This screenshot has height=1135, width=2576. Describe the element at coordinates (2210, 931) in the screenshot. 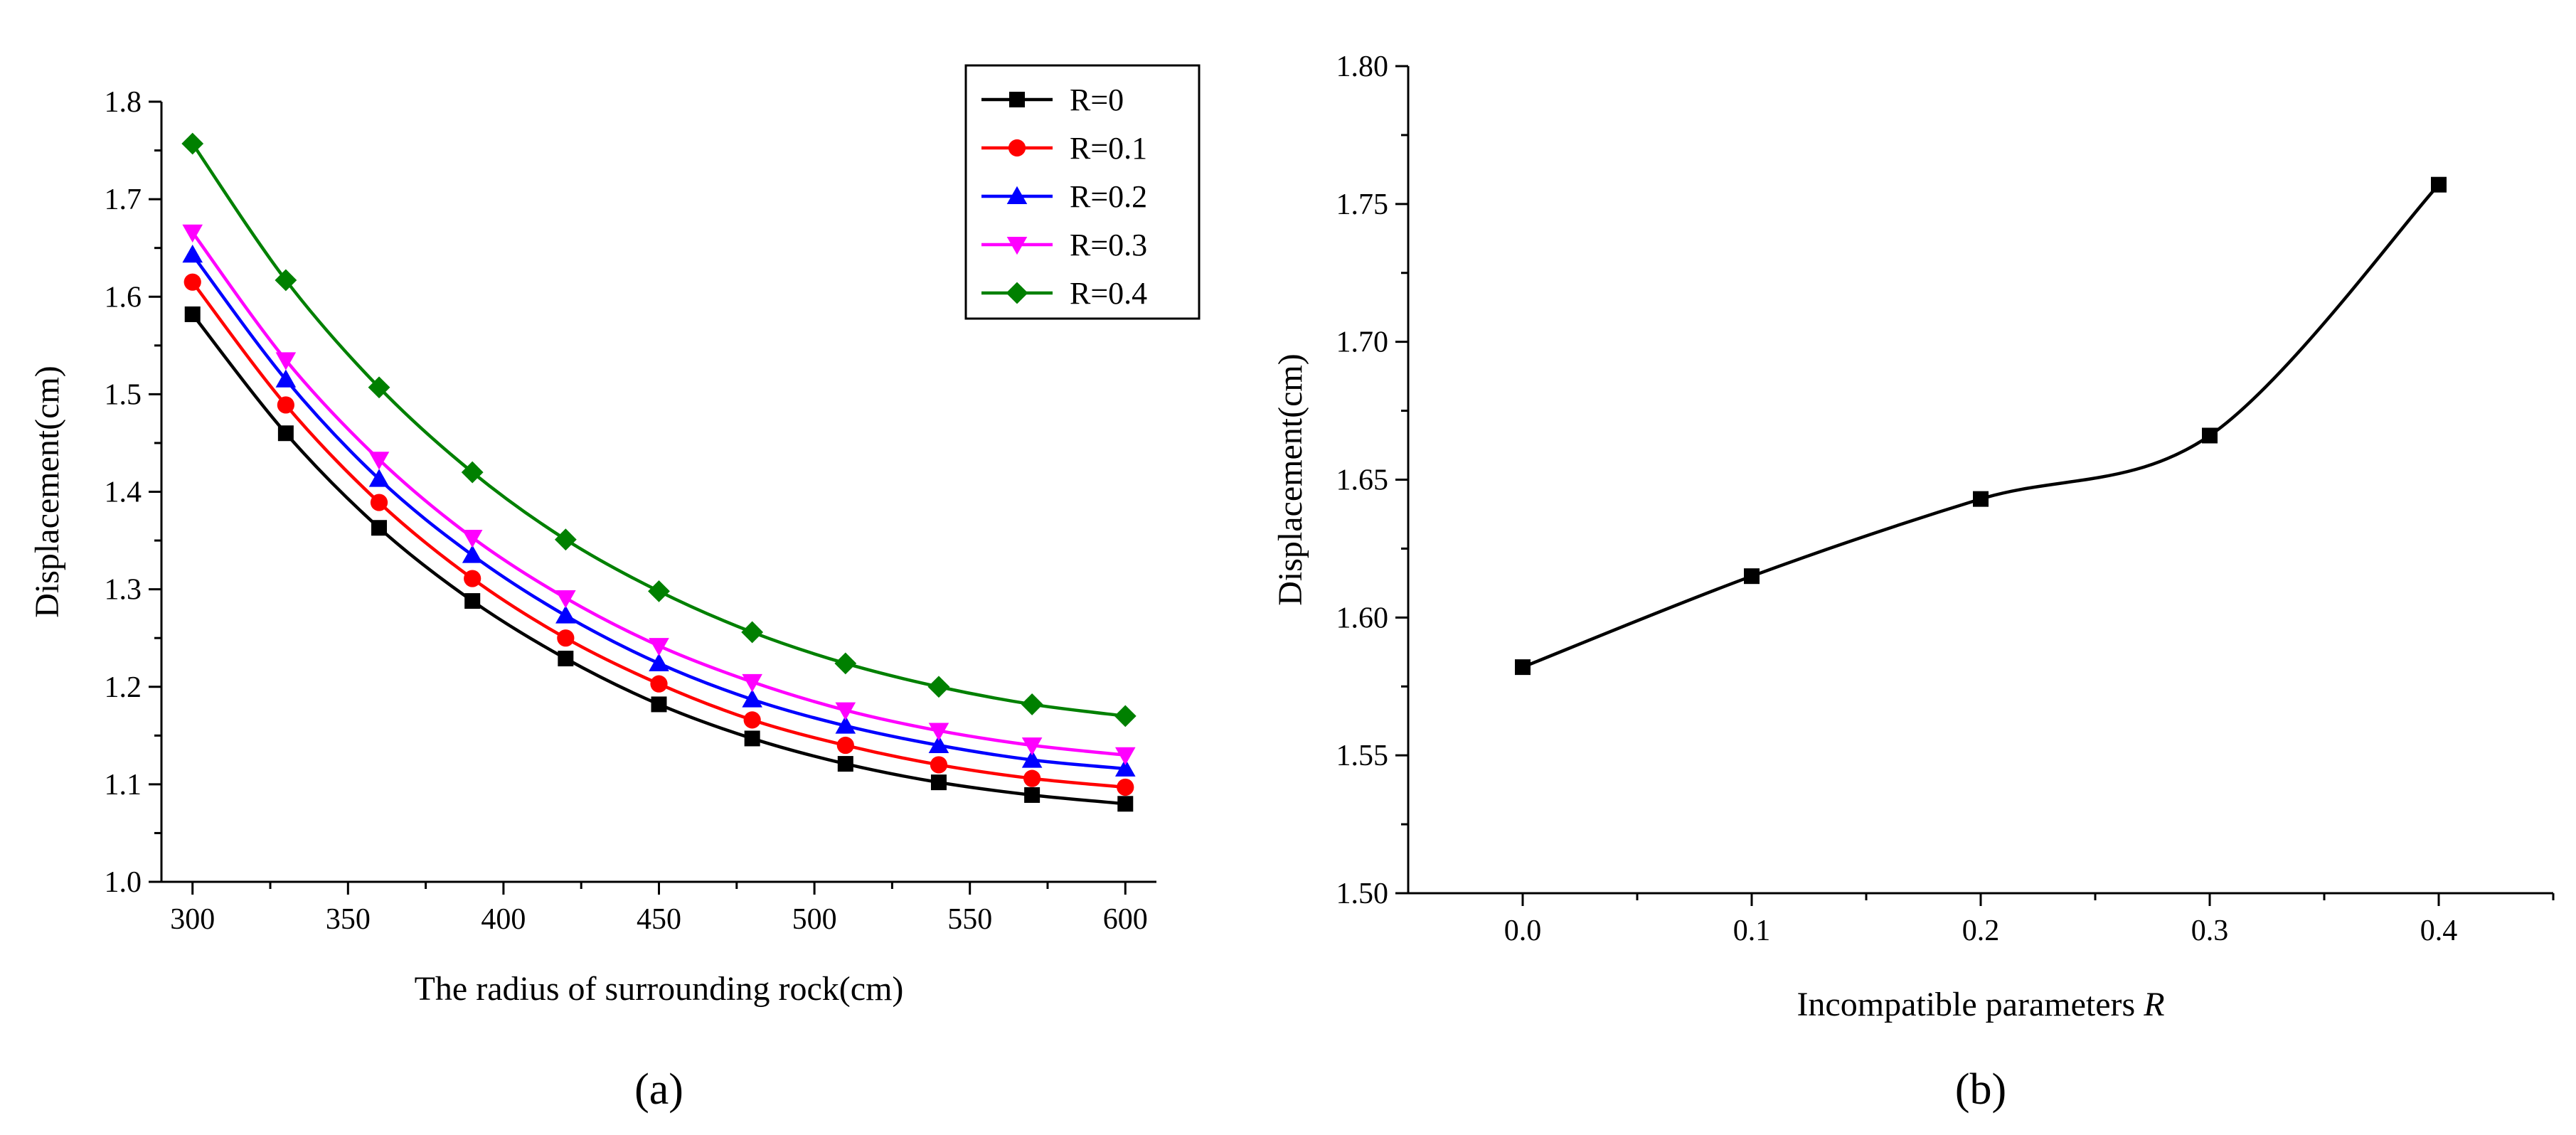

I see `x-tick-label: 0.3` at that location.